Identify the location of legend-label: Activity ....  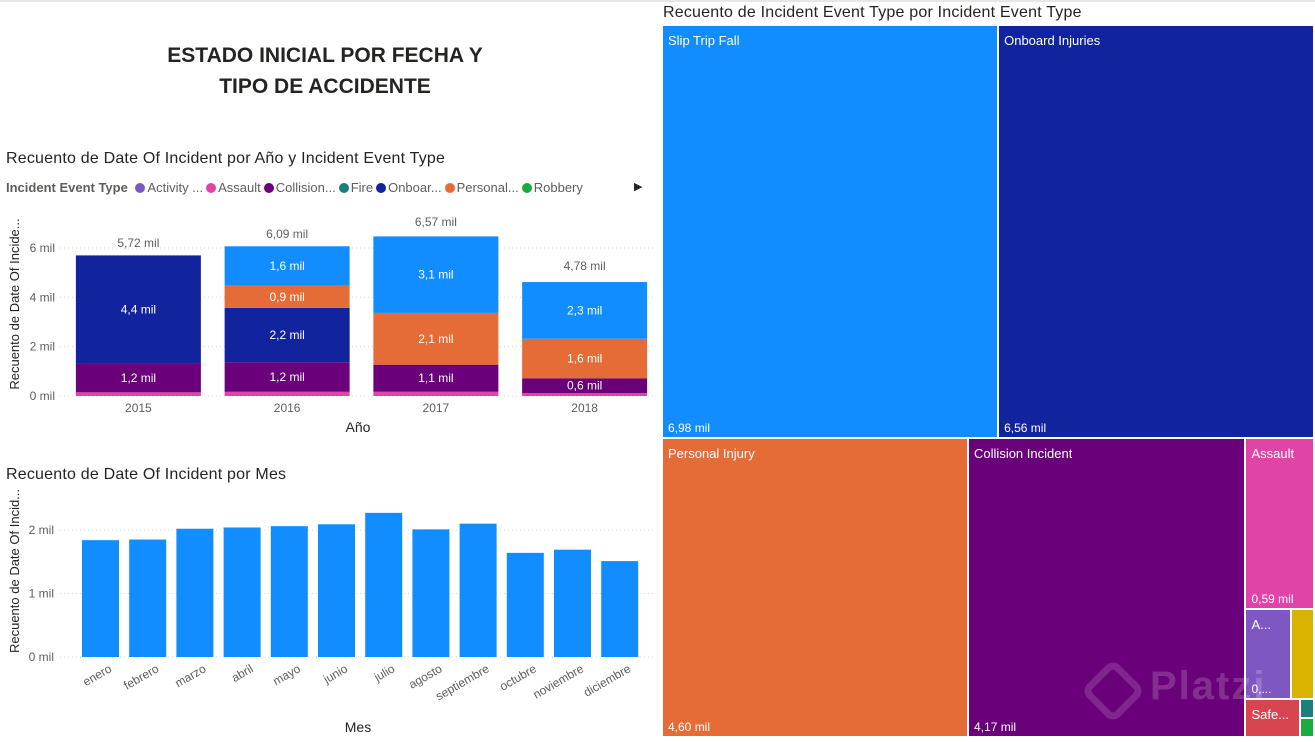
(175, 187).